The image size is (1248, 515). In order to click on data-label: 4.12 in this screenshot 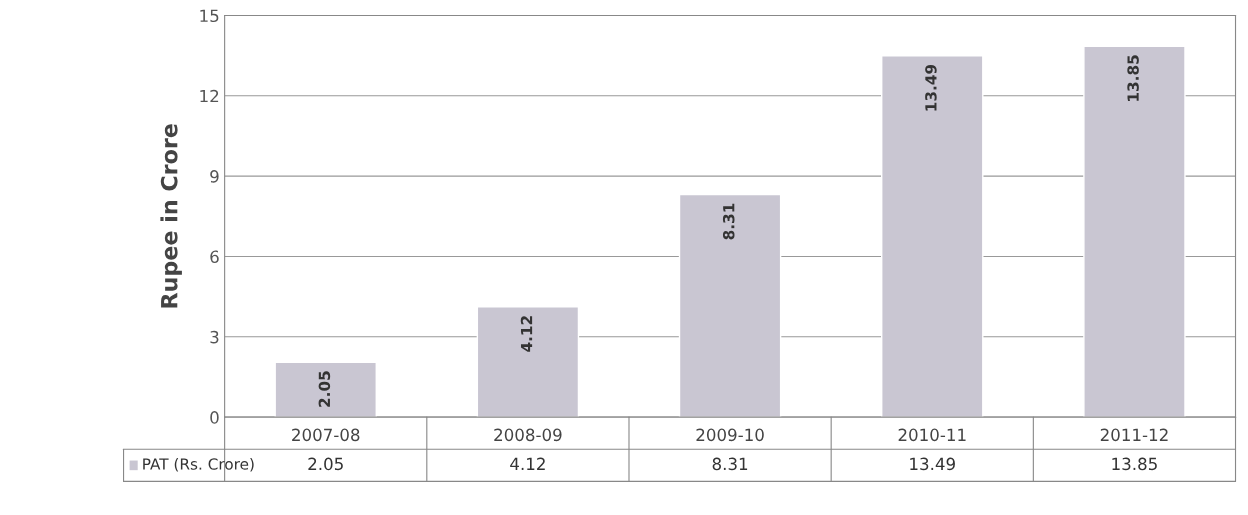, I will do `click(527, 463)`.